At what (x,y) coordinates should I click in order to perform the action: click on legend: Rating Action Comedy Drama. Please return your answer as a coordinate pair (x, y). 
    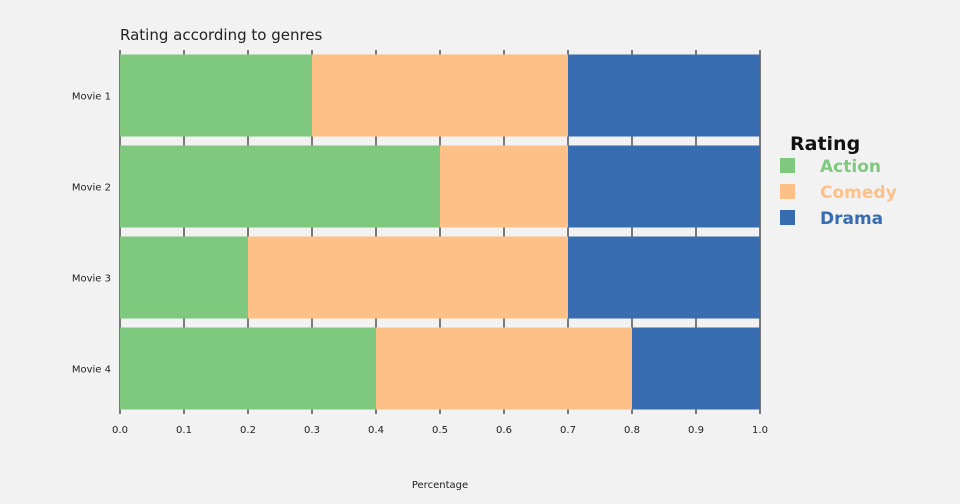
    Looking at the image, I should click on (838, 181).